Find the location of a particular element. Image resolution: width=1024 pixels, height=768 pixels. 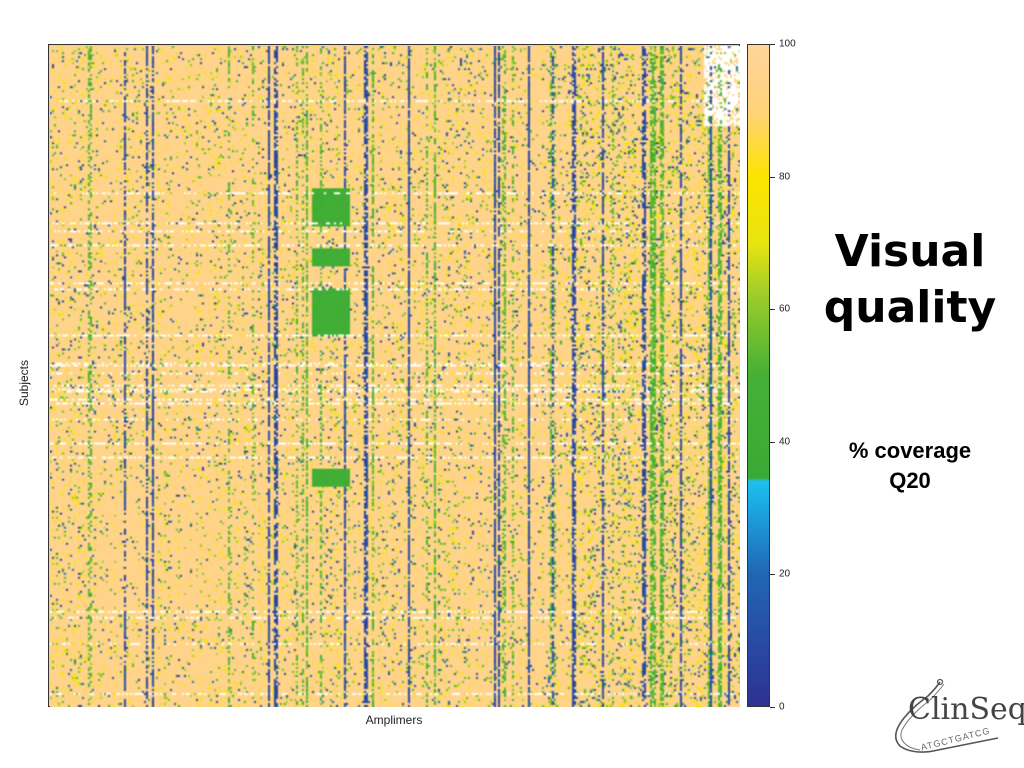

colorbar-tick-label: 80 is located at coordinates (785, 177).